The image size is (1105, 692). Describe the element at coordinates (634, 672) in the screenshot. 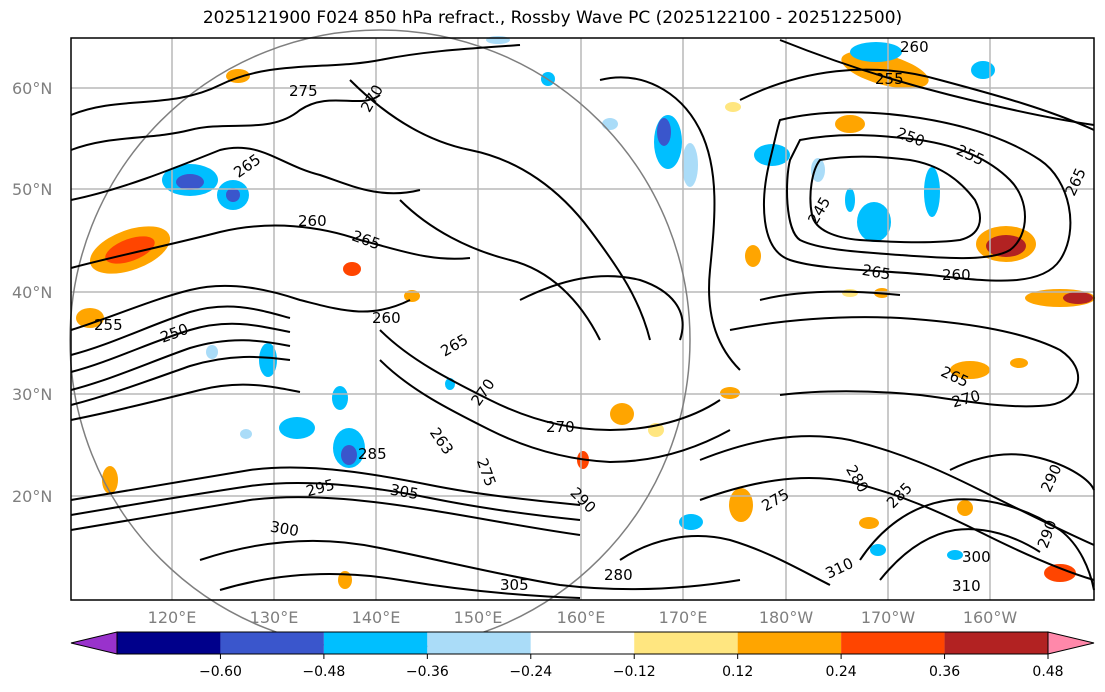

I see `colorbar-tick-label: −0.12` at that location.